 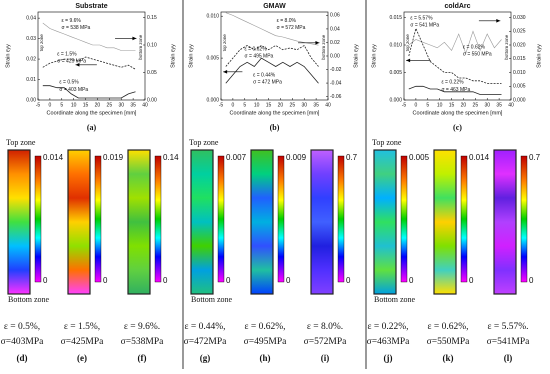 What do you see at coordinates (152, 100) in the screenshot?
I see `y2-tick-label: 0.00` at bounding box center [152, 100].